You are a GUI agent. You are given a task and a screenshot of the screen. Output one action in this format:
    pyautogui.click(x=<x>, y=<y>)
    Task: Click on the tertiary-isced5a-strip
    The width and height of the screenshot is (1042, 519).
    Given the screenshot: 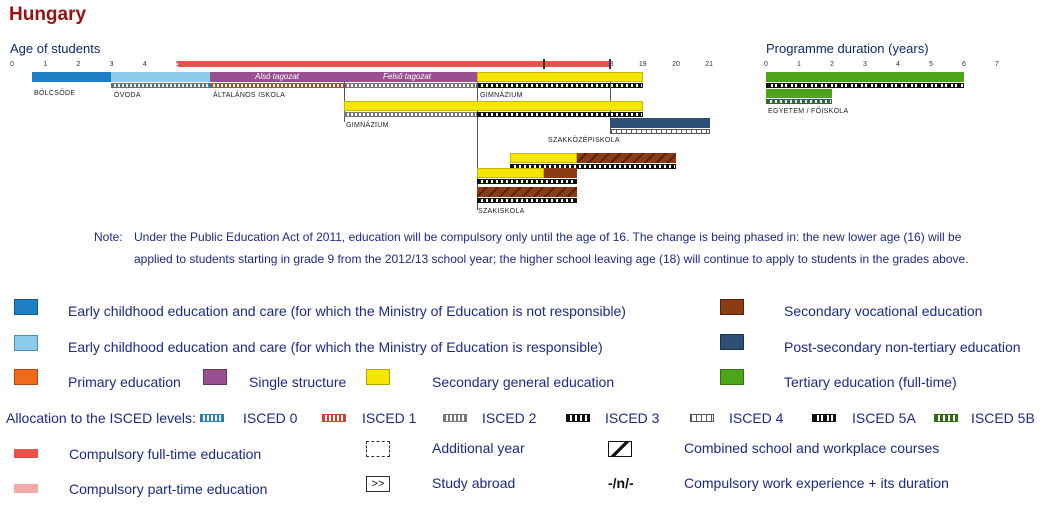 What is the action you would take?
    pyautogui.click(x=865, y=85)
    